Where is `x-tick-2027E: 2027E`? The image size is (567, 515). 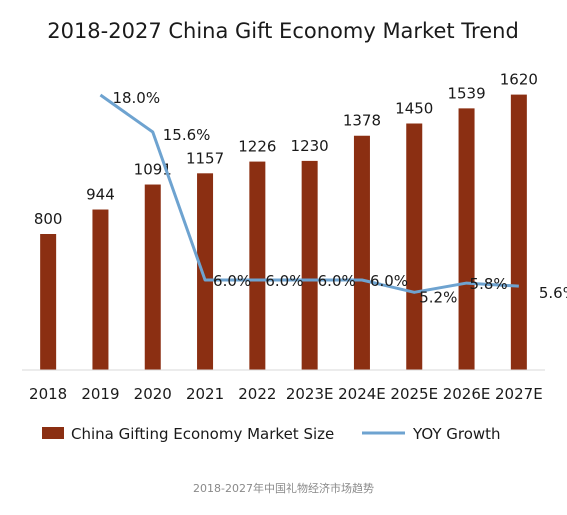 x-tick-2027E: 2027E is located at coordinates (519, 394).